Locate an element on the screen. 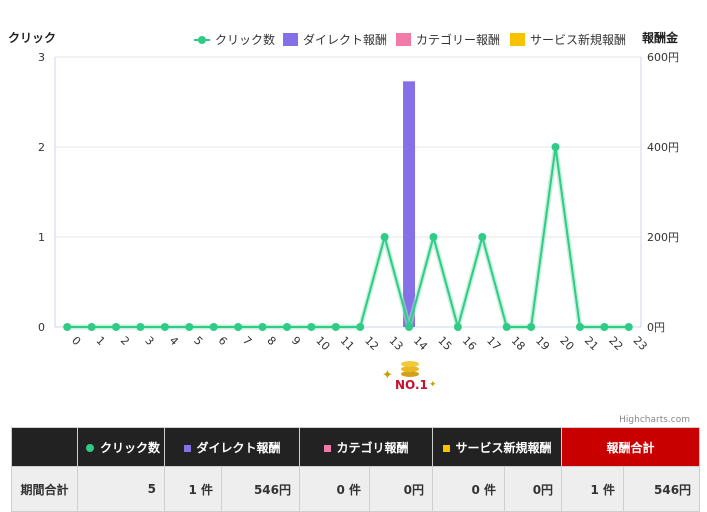 This screenshot has width=707, height=512. y-tick-label: 1 is located at coordinates (41, 237).